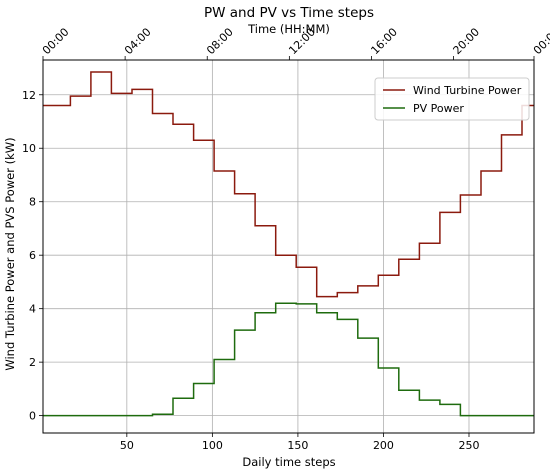  Describe the element at coordinates (438, 108) in the screenshot. I see `legend-label: PV Power` at that location.